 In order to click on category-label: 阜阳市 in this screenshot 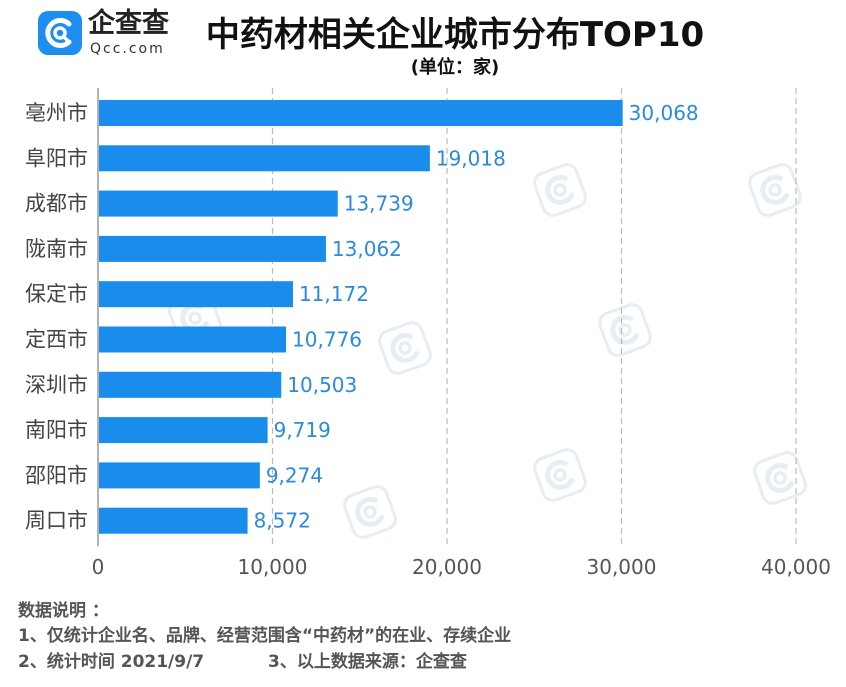, I will do `click(56, 158)`.